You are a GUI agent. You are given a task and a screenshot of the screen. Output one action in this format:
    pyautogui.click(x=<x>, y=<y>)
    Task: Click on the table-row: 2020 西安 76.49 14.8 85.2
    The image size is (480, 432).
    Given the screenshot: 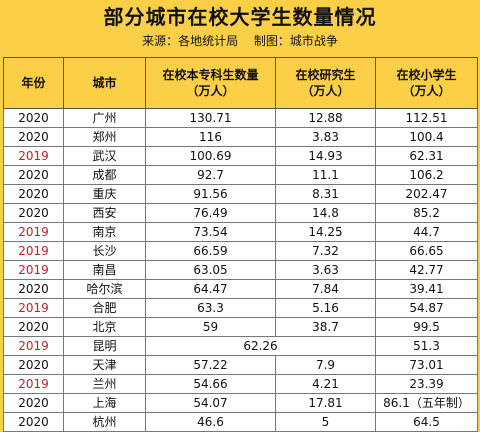 What is the action you would take?
    pyautogui.click(x=240, y=213)
    